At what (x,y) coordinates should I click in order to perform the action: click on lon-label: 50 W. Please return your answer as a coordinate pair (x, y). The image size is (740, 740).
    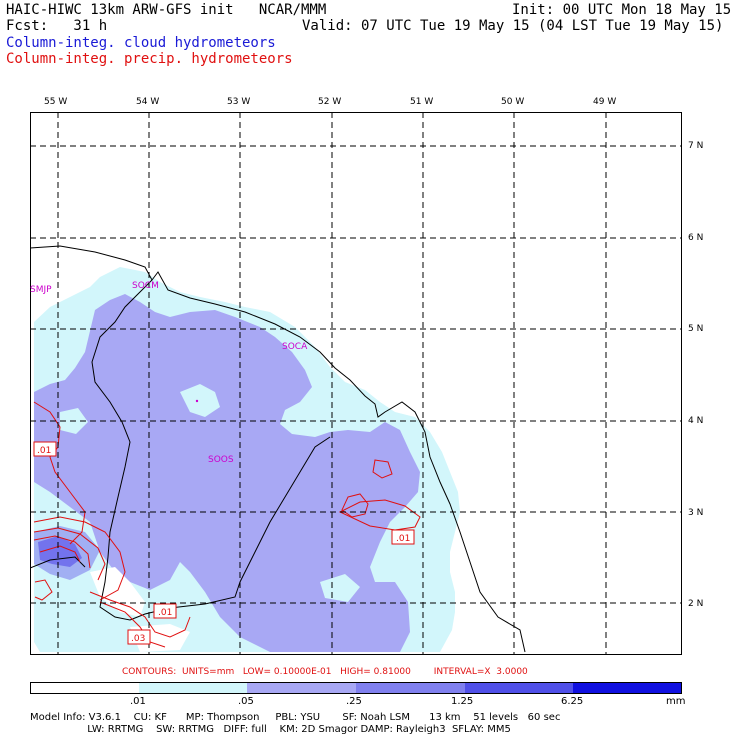
    Looking at the image, I should click on (513, 102).